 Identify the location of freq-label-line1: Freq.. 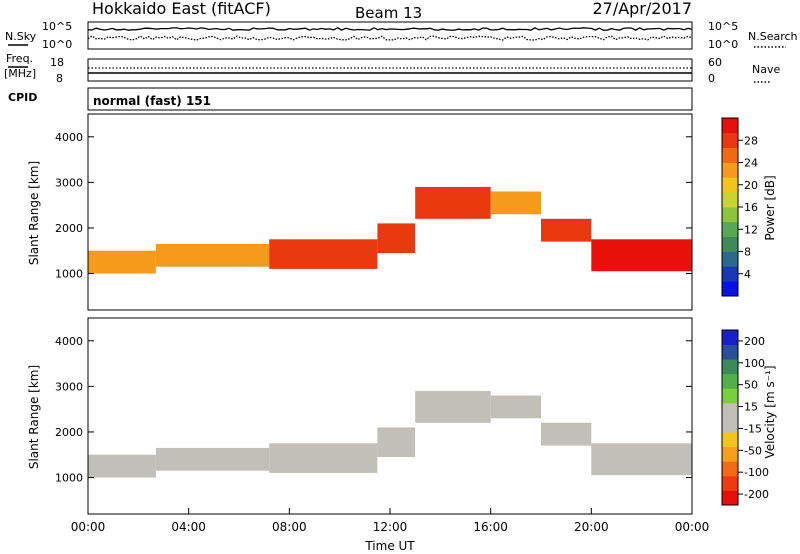
(19, 58).